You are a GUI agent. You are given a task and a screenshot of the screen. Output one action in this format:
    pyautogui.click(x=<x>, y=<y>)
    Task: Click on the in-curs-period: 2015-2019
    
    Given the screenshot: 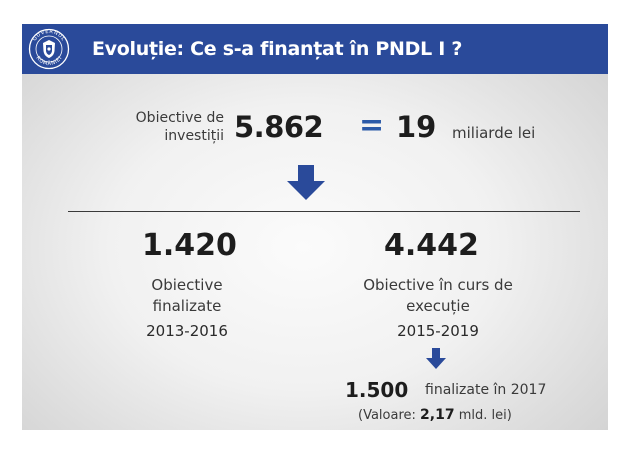 What is the action you would take?
    pyautogui.click(x=438, y=331)
    